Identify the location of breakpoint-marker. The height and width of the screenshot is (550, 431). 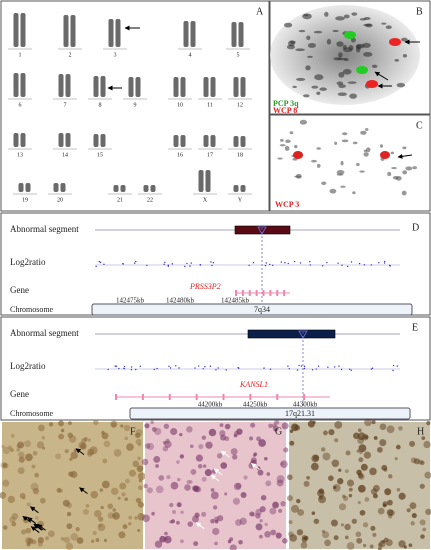
(262, 231).